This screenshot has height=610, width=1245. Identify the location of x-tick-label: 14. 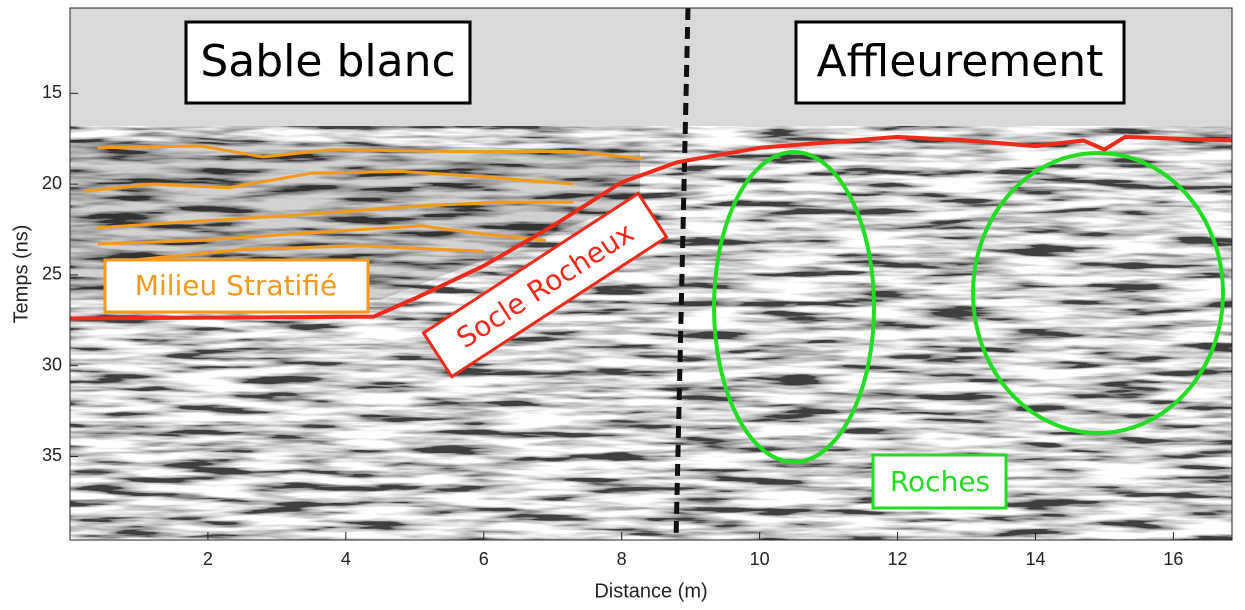
(1035, 559).